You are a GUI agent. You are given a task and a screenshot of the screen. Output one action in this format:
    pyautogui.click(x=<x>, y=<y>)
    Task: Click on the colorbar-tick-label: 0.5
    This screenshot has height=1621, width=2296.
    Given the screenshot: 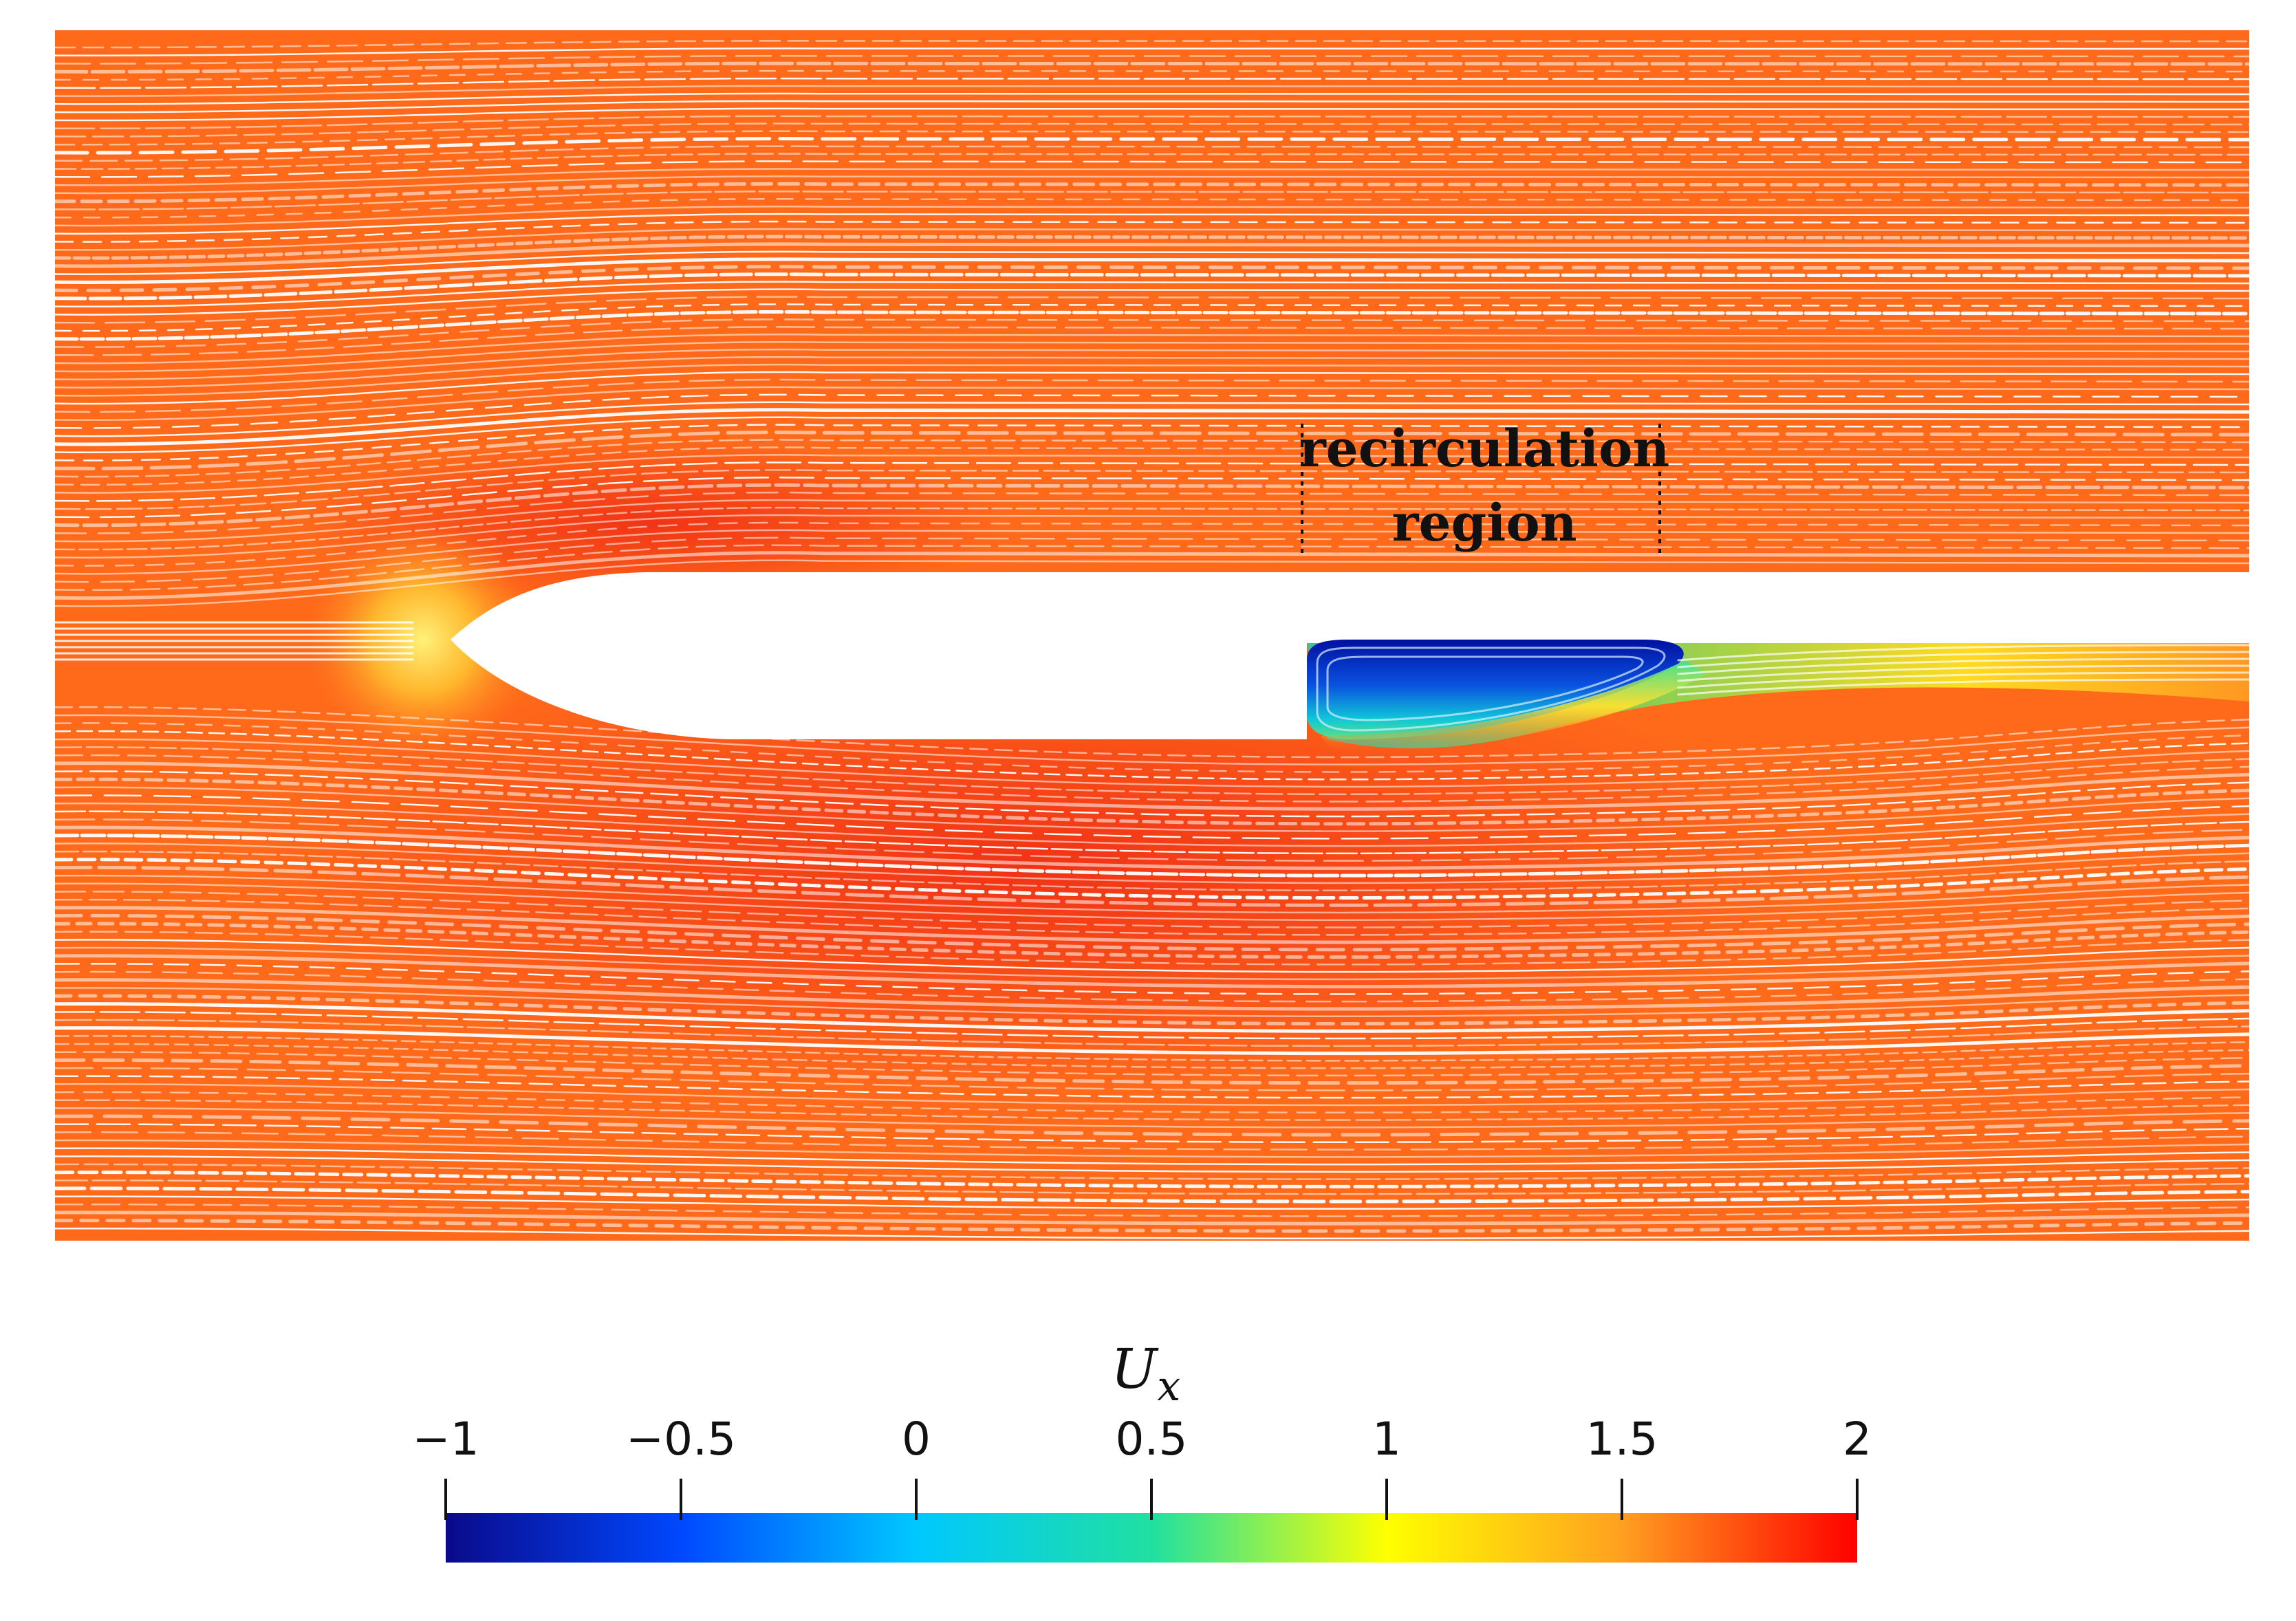 What is the action you would take?
    pyautogui.click(x=1152, y=1439)
    